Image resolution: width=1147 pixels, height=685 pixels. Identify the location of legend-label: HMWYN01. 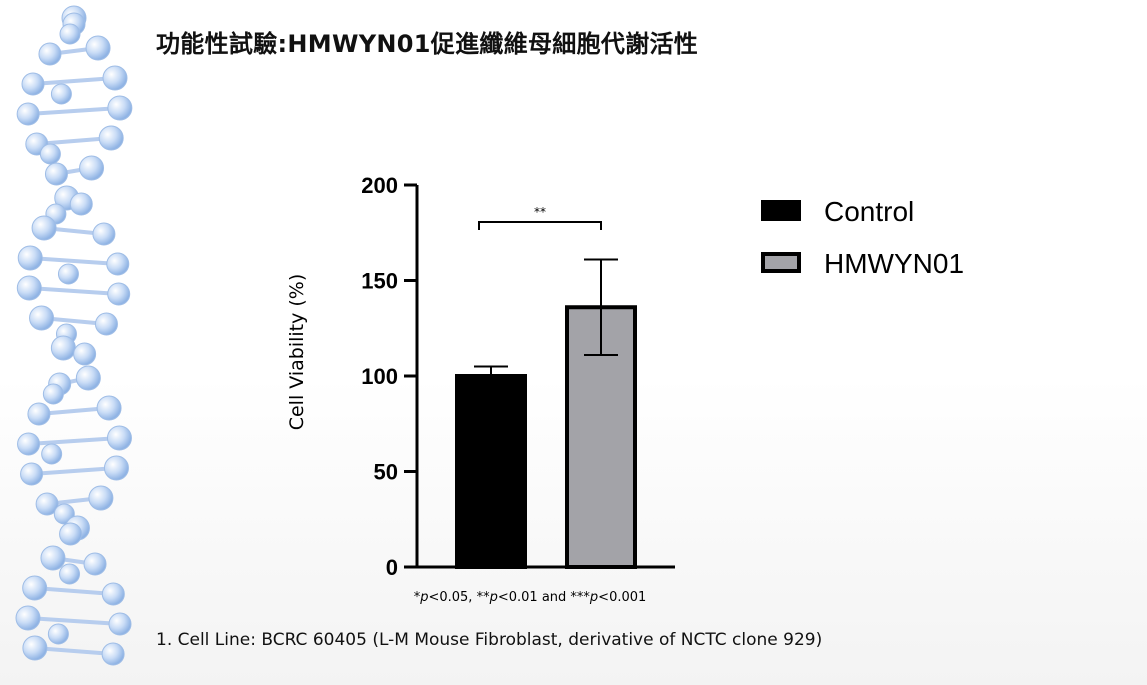
(894, 263).